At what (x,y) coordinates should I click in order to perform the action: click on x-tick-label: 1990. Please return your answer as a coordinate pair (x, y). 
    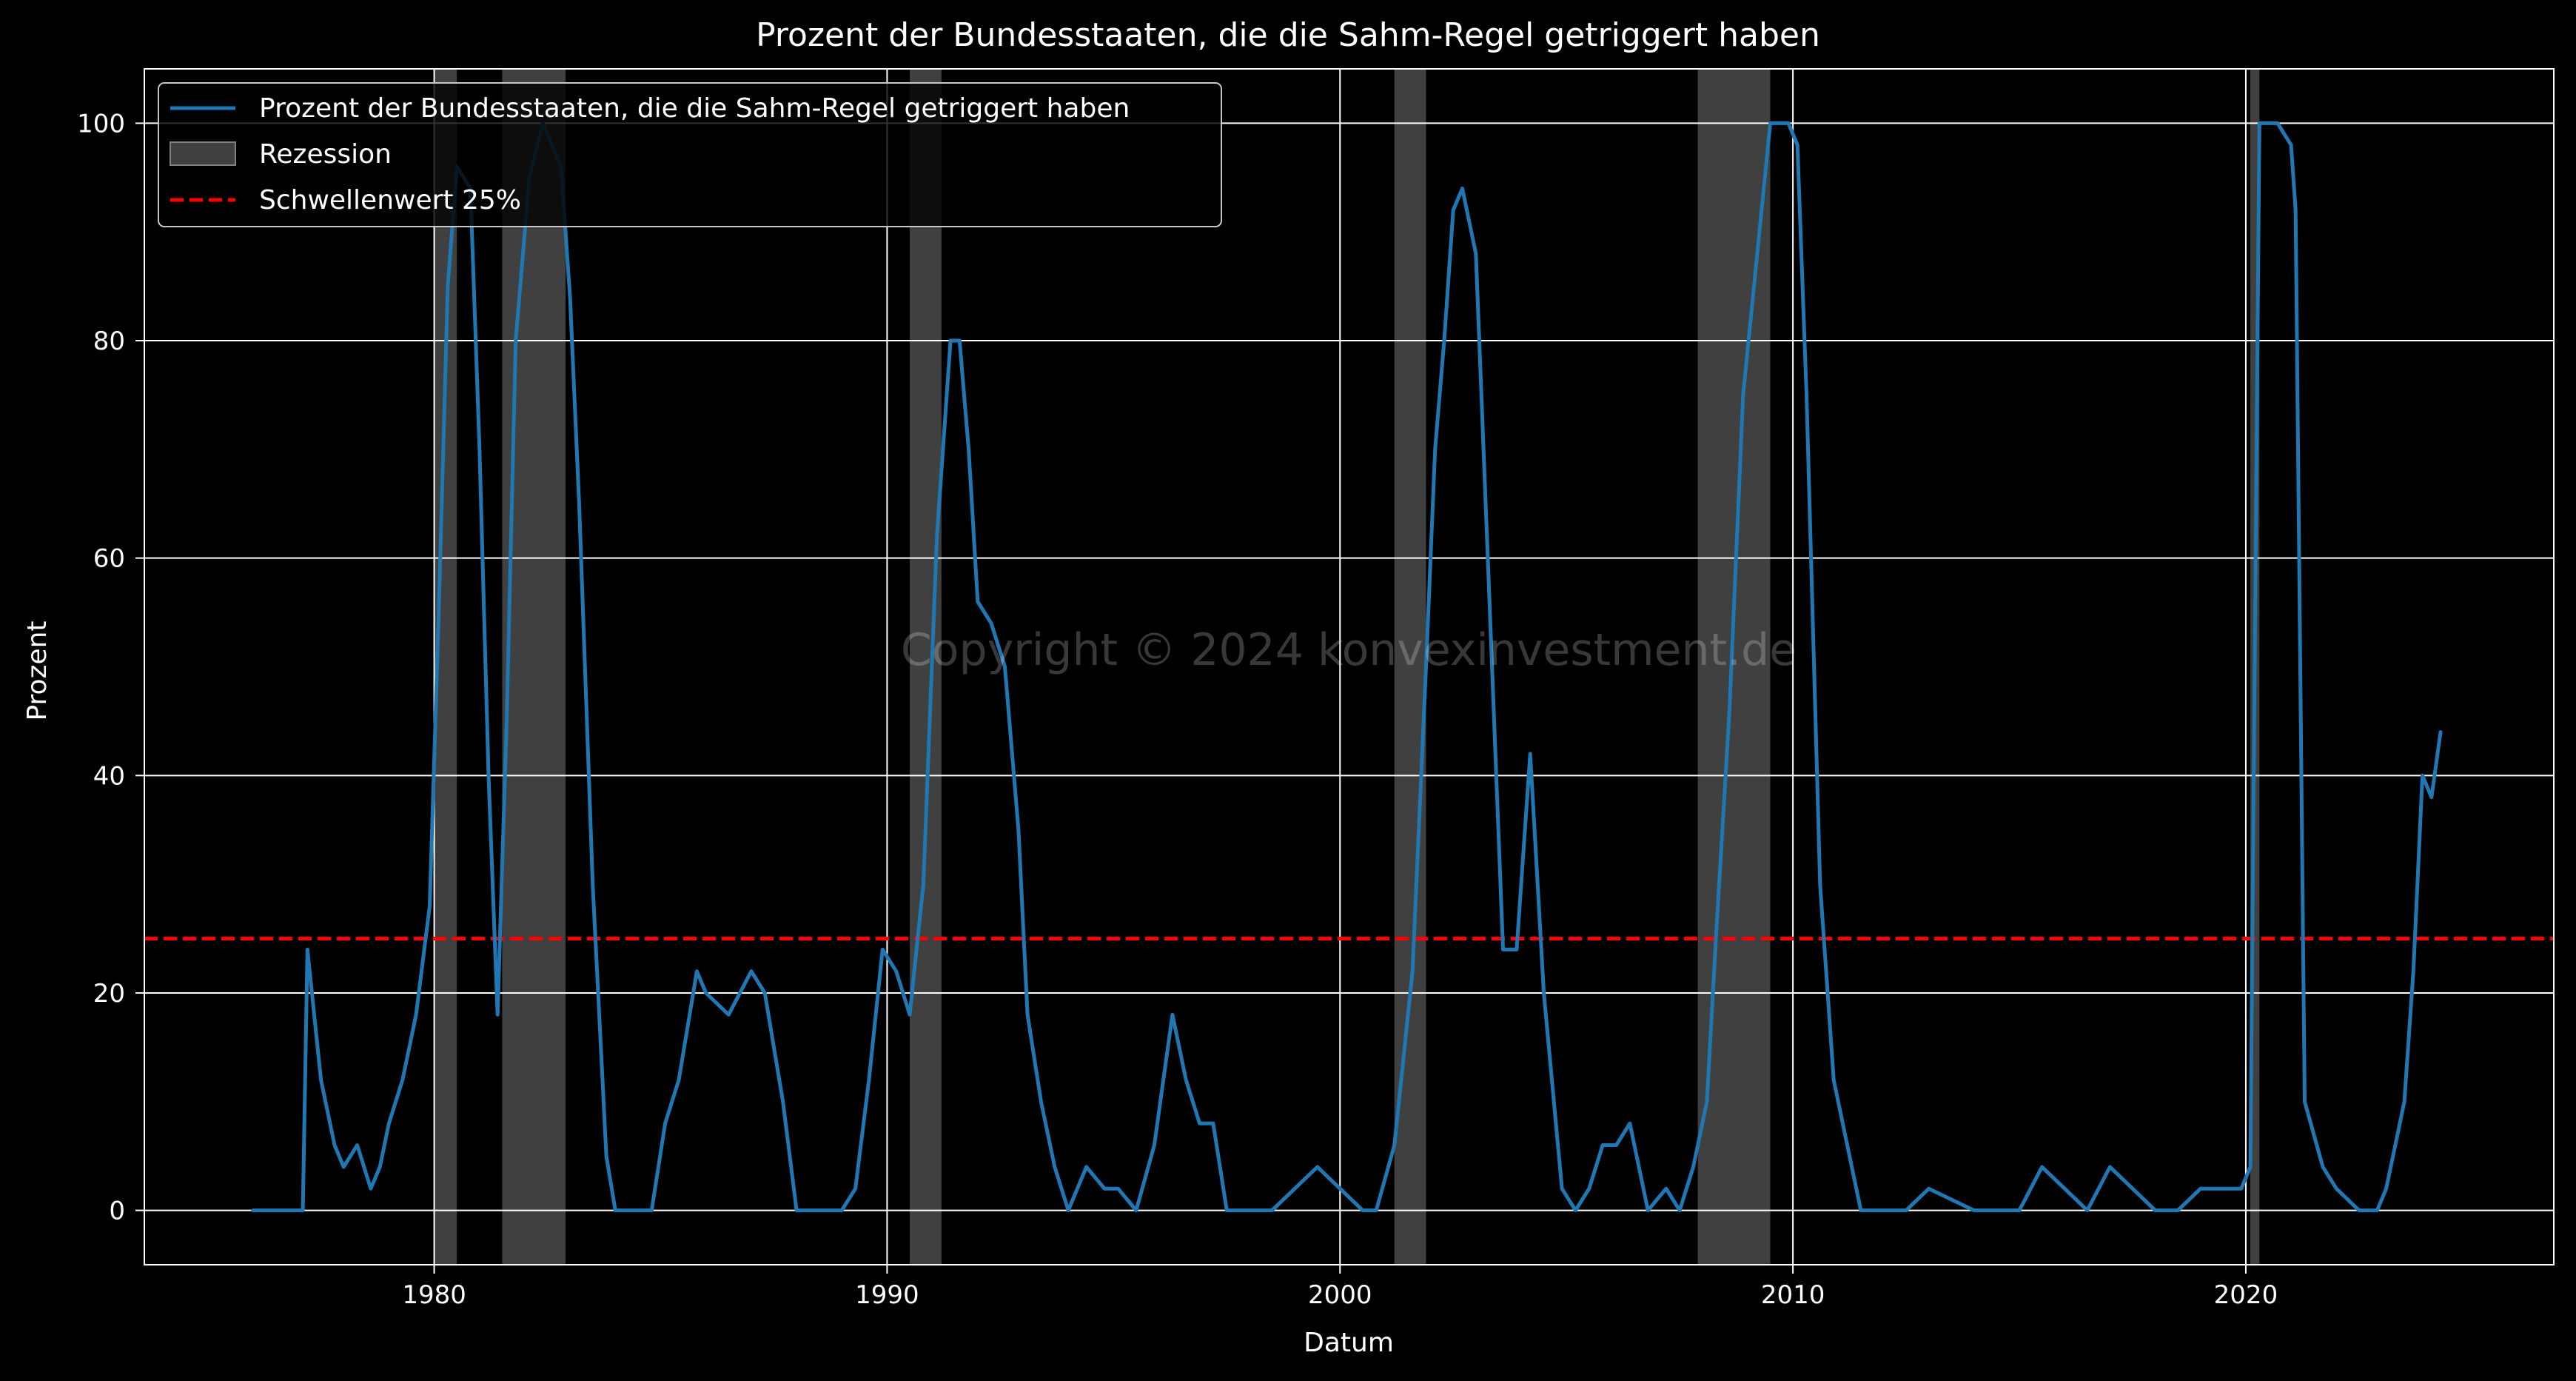
    Looking at the image, I should click on (887, 1295).